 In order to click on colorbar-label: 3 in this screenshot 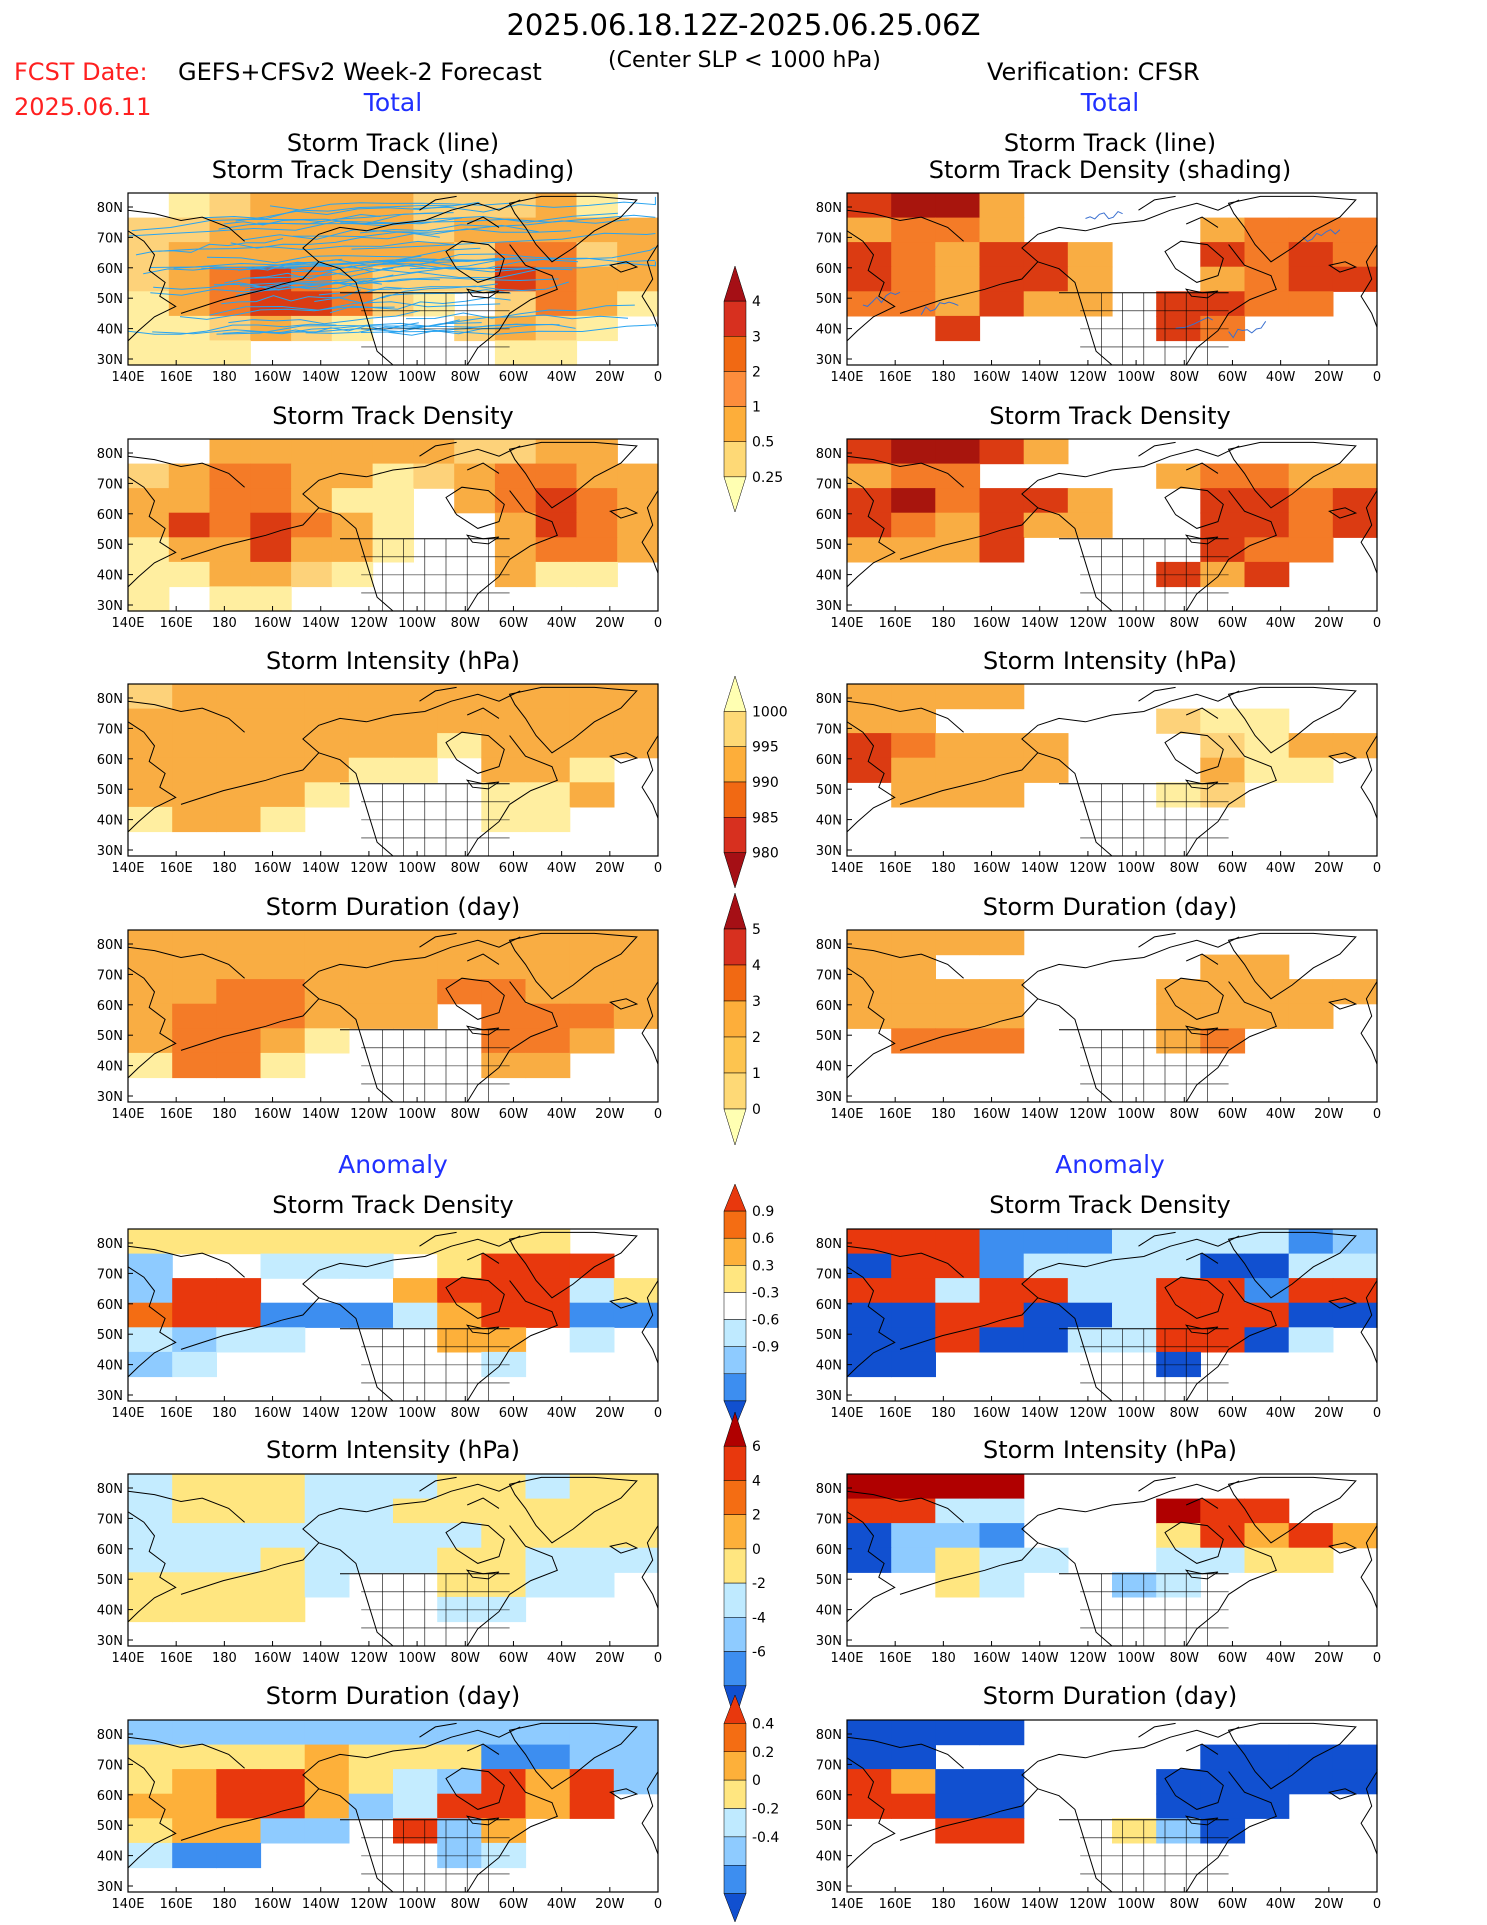, I will do `click(756, 337)`.